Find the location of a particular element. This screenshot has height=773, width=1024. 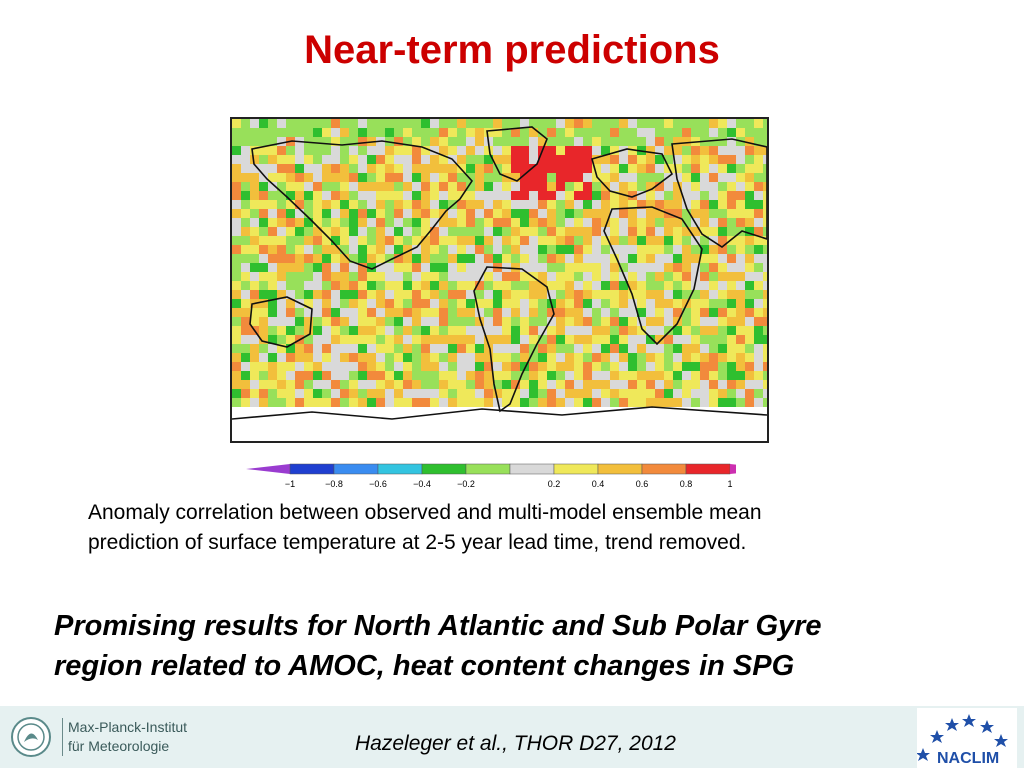

mpi-logo-block: Max-Planck-Institut für Meteorologie is located at coordinates (110, 737).